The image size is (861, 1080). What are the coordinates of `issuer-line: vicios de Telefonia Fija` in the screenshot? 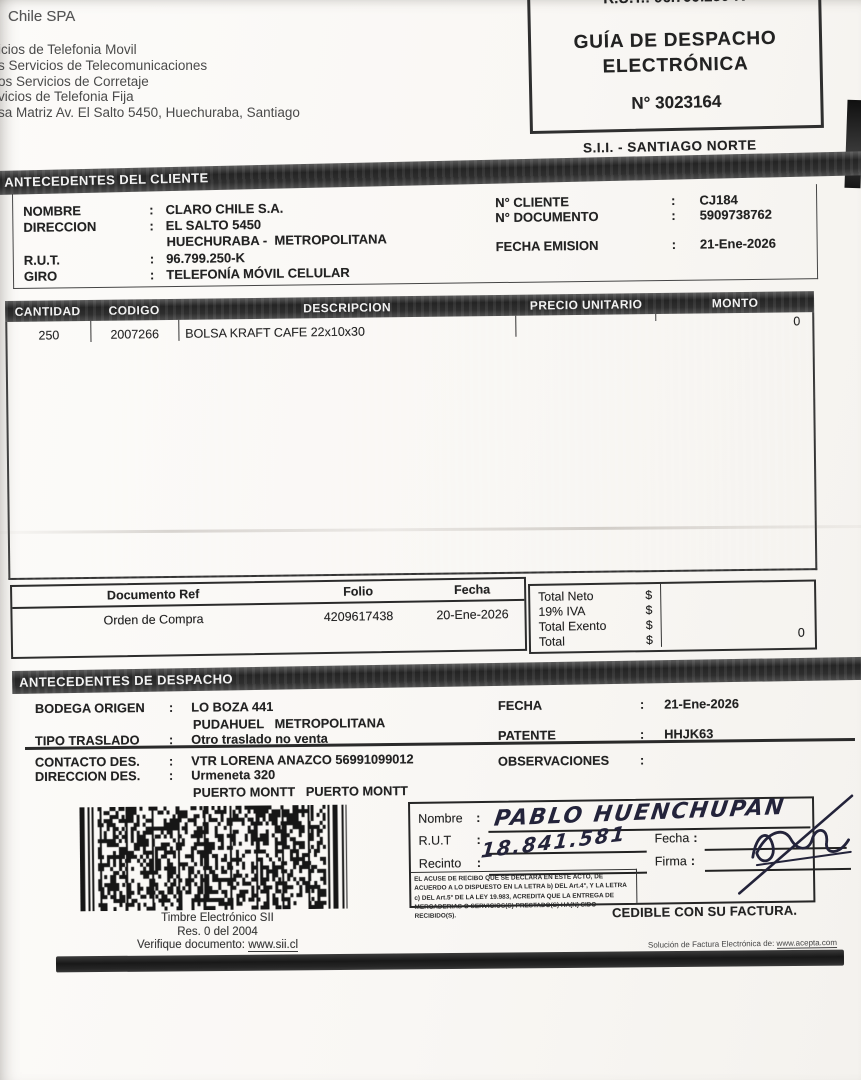 It's located at (67, 97).